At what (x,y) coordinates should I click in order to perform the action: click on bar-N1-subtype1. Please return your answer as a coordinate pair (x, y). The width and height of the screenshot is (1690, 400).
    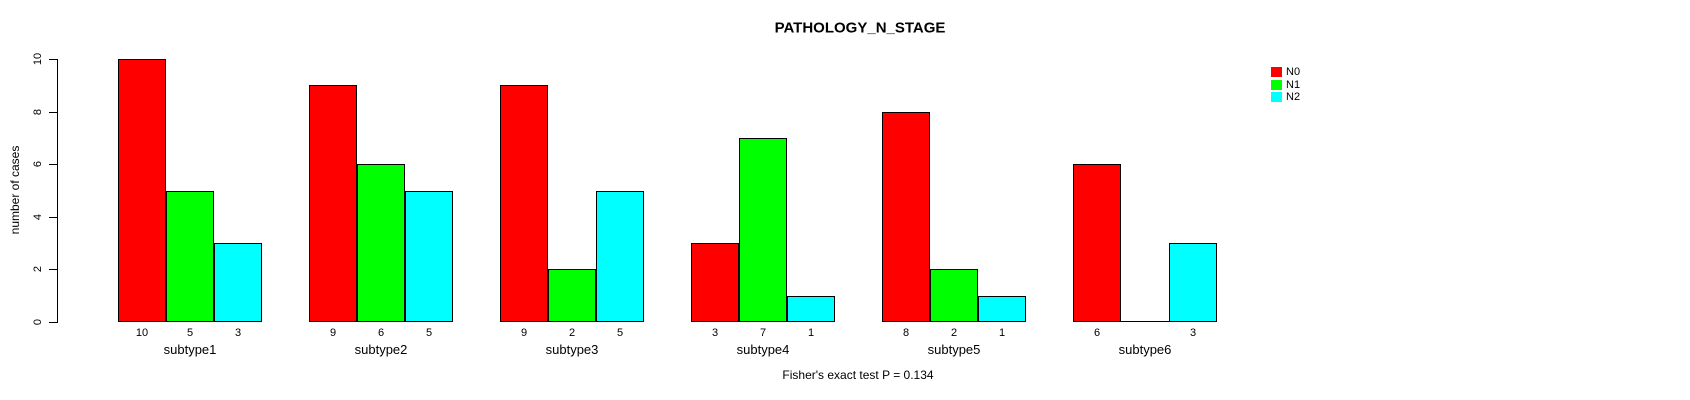
    Looking at the image, I should click on (190, 256).